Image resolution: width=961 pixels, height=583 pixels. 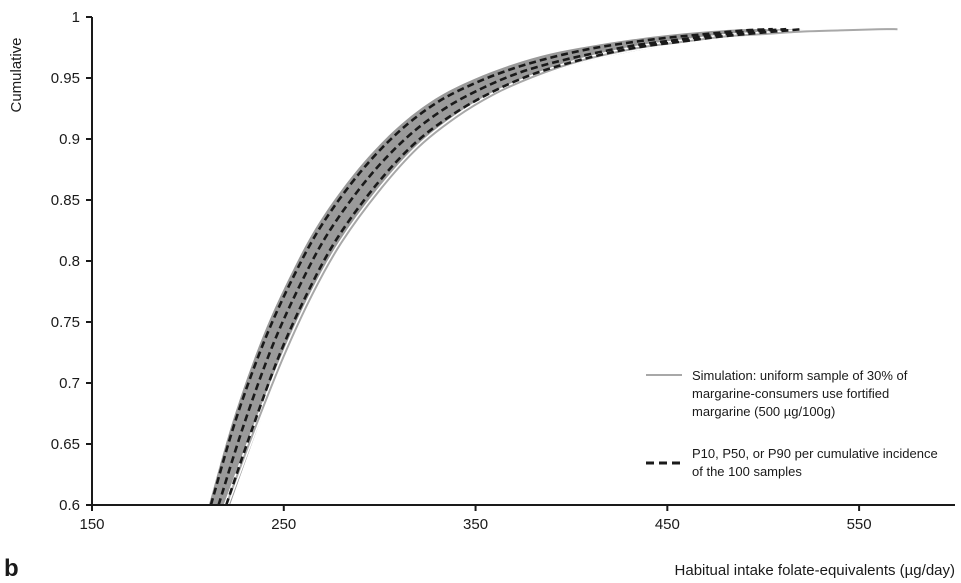 What do you see at coordinates (11, 568) in the screenshot?
I see `panel-label: b` at bounding box center [11, 568].